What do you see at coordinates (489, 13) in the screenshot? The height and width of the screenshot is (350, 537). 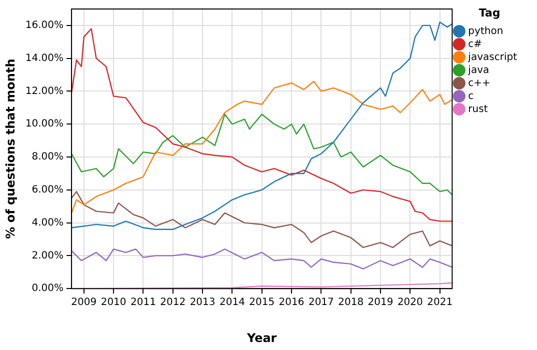 I see `legend-title: Tag` at bounding box center [489, 13].